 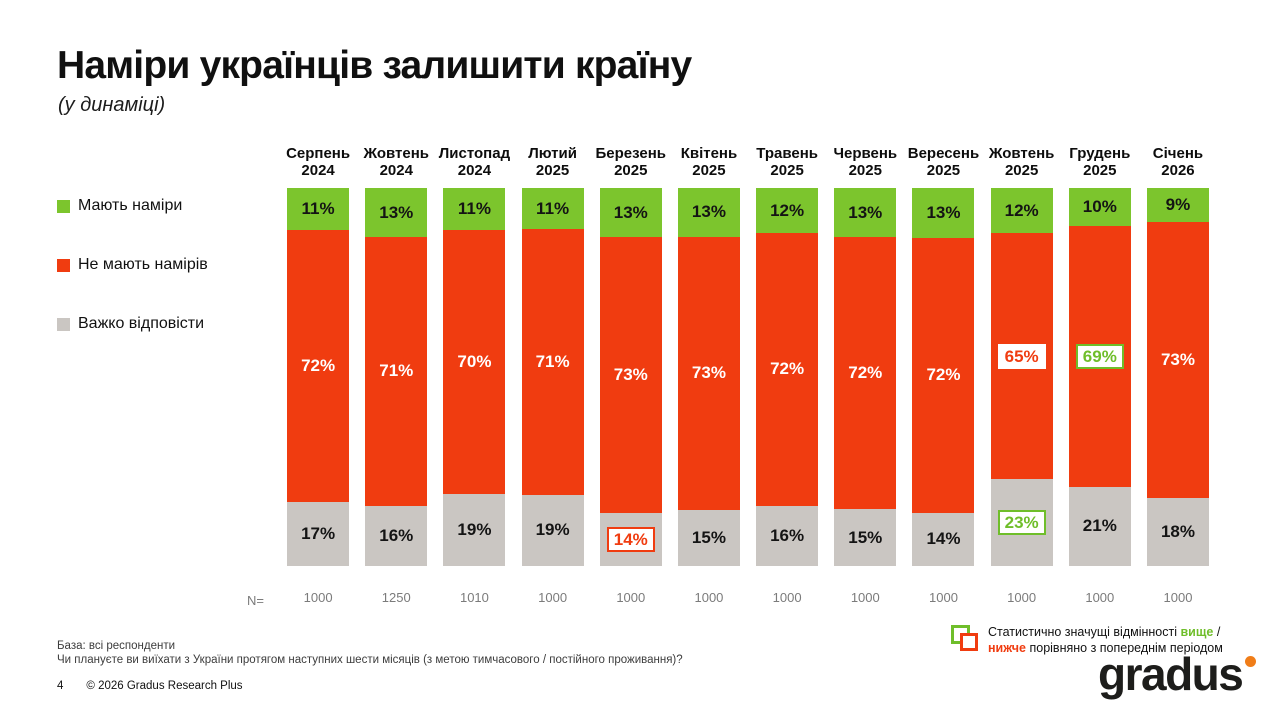 I want to click on chart-column-6: Квітень 2025 13% 73% 15% 1000, so click(x=709, y=375).